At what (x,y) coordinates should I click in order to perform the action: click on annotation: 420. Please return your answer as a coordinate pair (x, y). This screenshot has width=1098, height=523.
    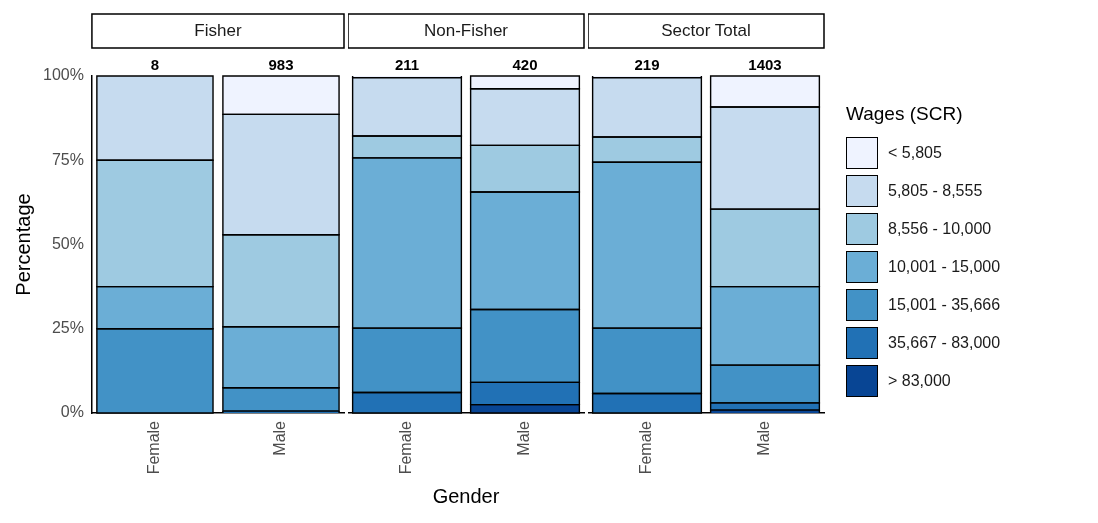
    Looking at the image, I should click on (525, 64).